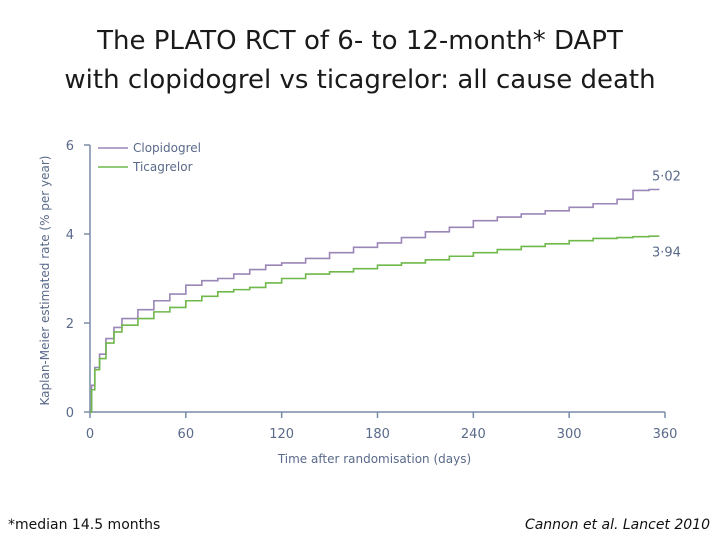 The height and width of the screenshot is (540, 720). Describe the element at coordinates (617, 525) in the screenshot. I see `citation: Cannon et al. Lancet 2010` at that location.